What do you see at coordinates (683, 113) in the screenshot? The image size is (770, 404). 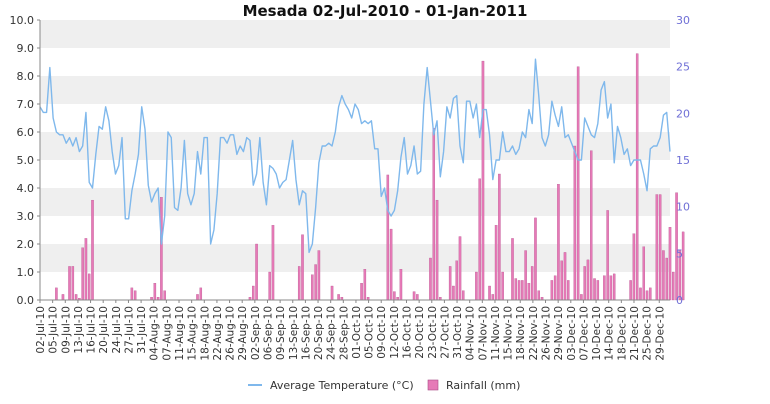 I see `right-tick-label: 20` at bounding box center [683, 113].